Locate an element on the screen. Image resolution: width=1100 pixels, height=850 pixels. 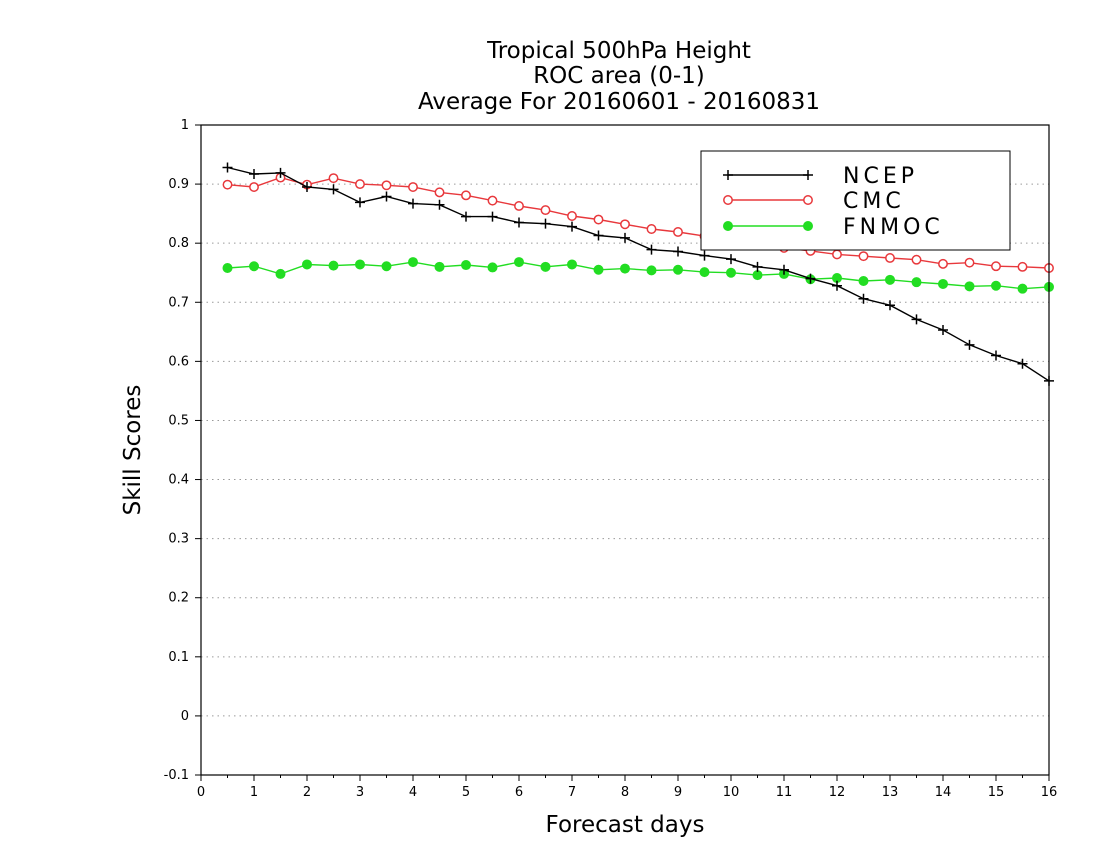
x-tick-label: 0 is located at coordinates (201, 792).